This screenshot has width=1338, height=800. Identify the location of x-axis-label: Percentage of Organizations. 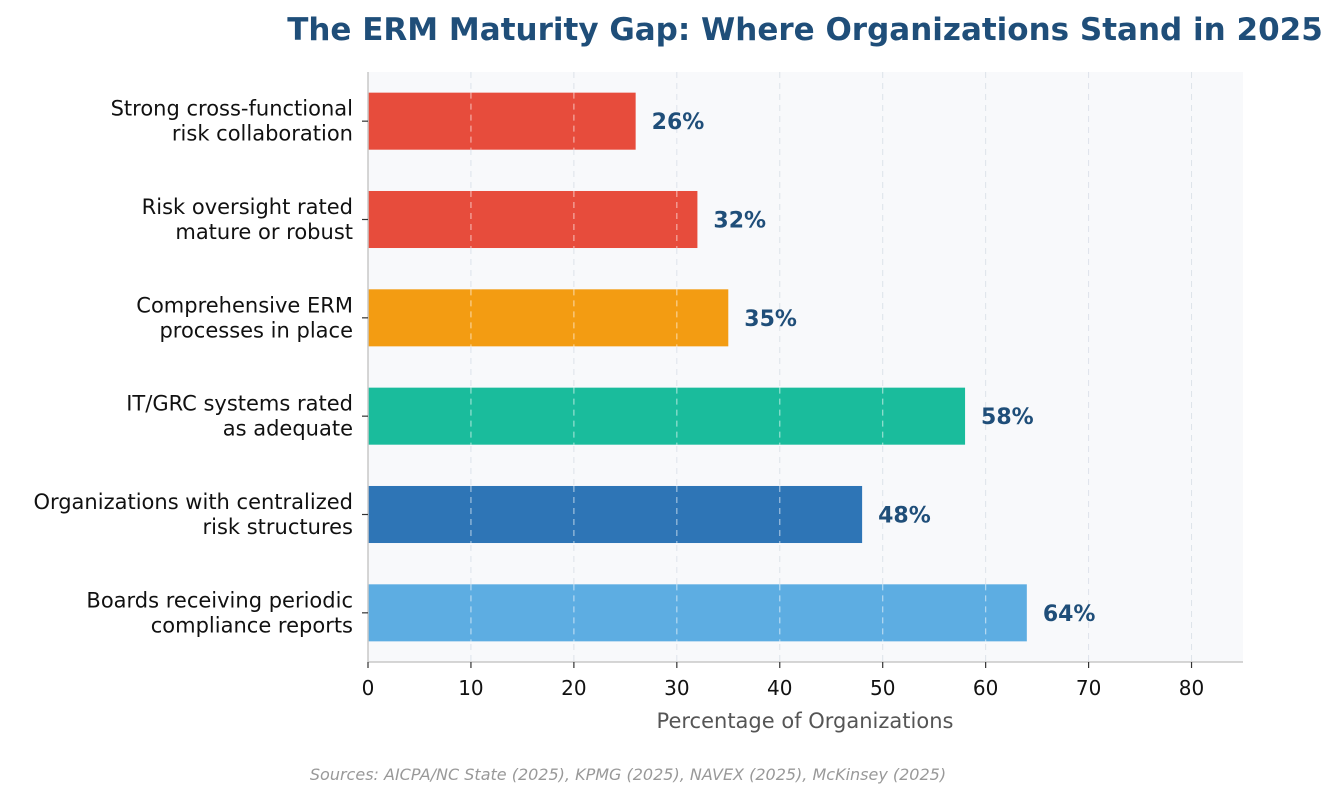
(805, 721).